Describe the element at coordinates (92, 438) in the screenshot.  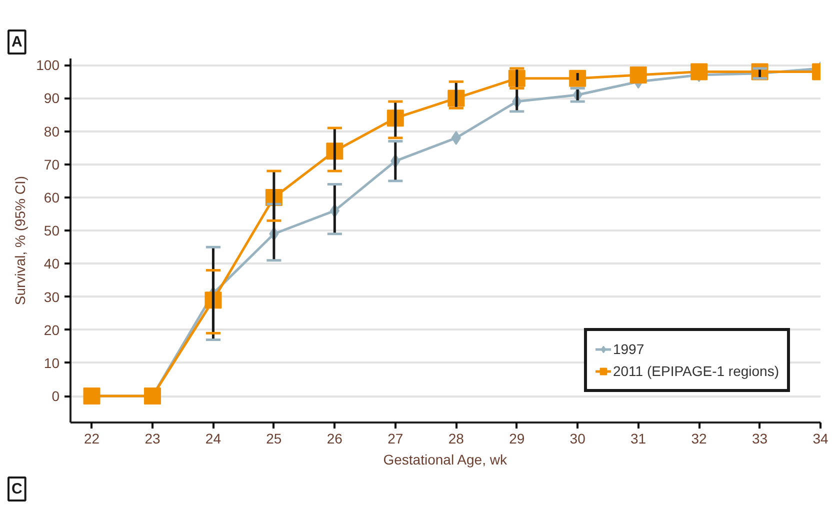
I see `x-tick-label: 22` at that location.